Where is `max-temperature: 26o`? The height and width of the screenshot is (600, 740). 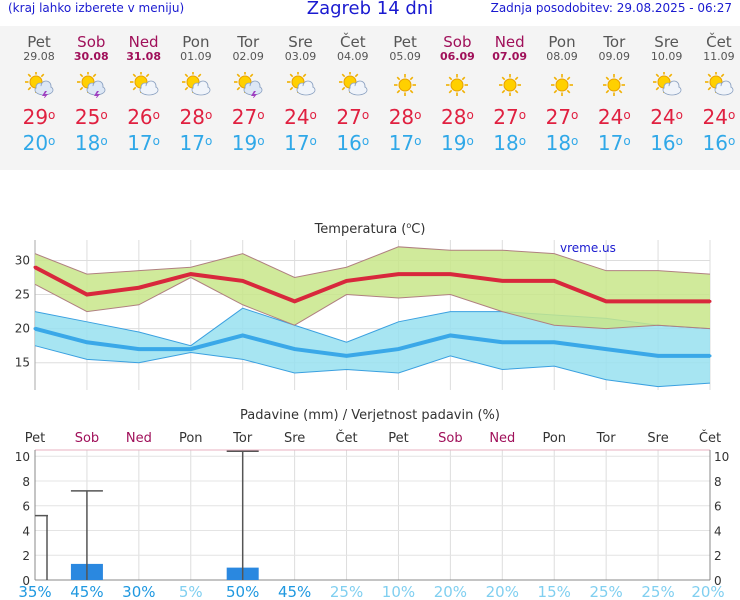 max-temperature: 26o is located at coordinates (144, 117).